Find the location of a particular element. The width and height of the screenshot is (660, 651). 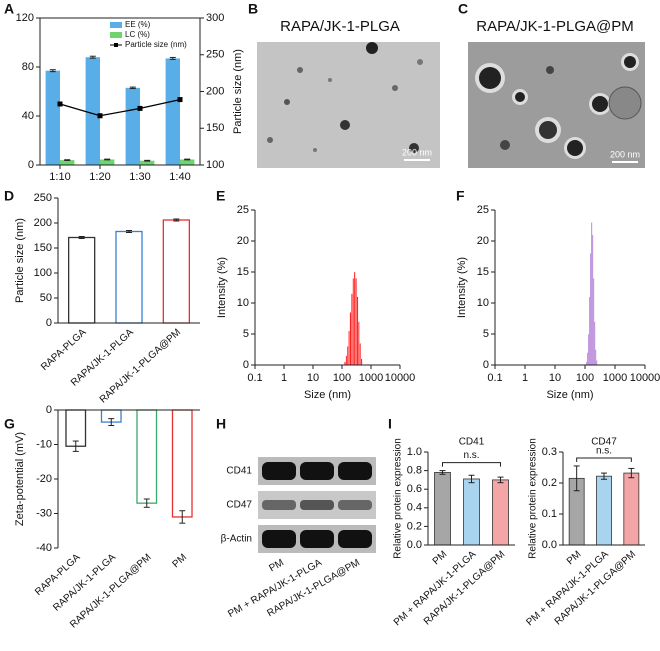

y2-tick-label: 300 is located at coordinates (215, 18).